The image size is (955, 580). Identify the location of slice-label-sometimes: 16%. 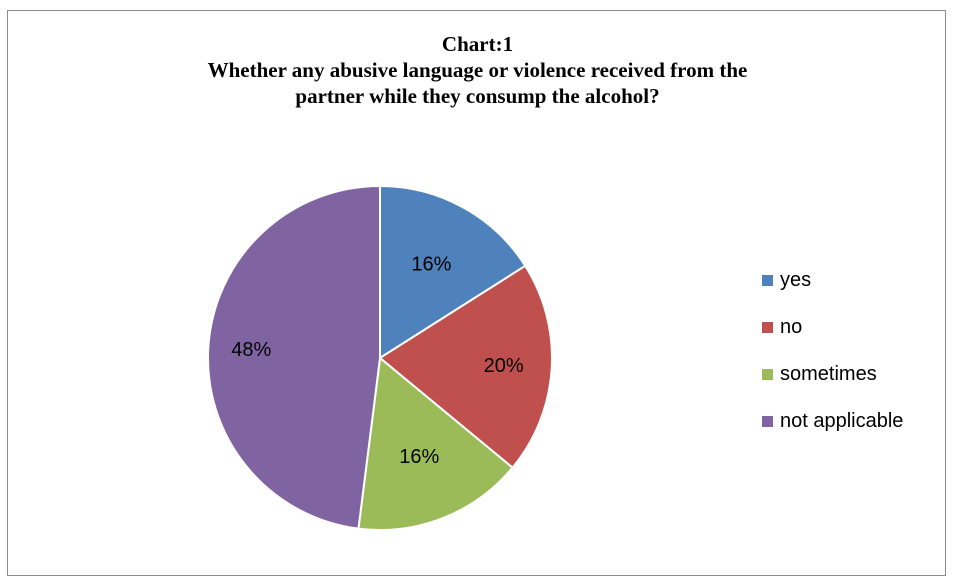
(419, 457).